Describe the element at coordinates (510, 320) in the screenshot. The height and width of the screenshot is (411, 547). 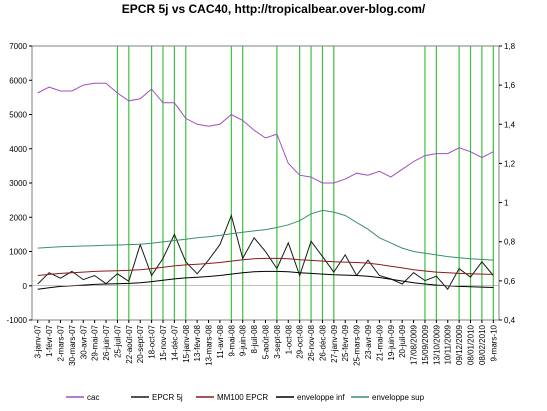
I see `y2-tick-label: 0,4` at that location.